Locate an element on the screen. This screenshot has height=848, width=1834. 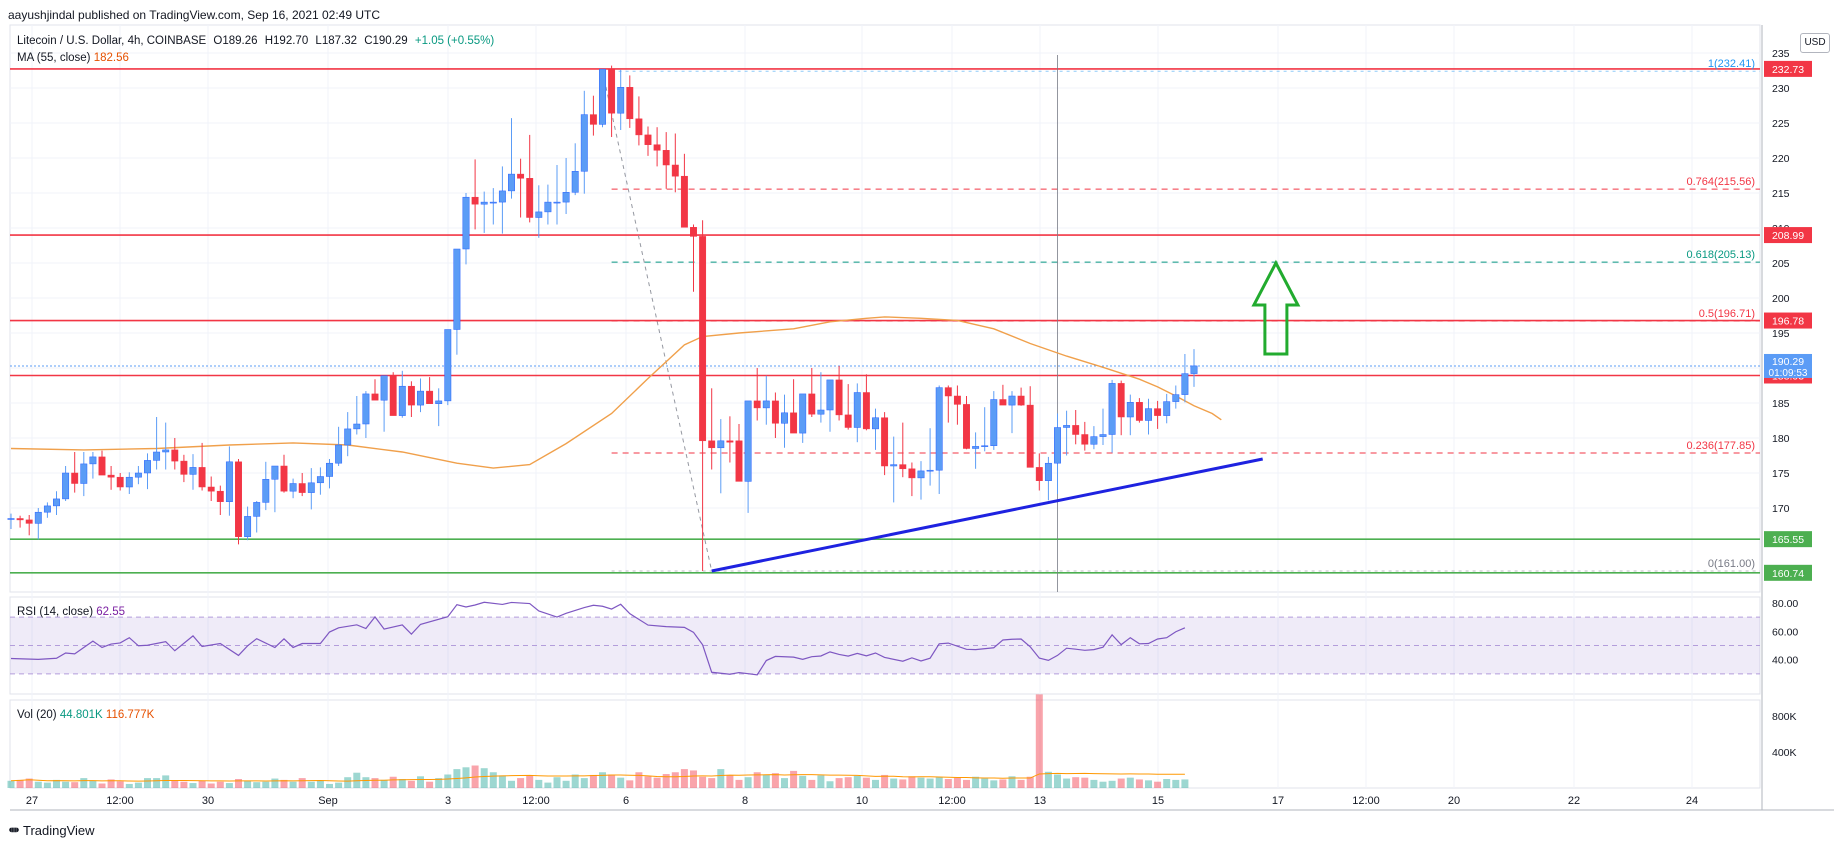
open-value: O189.26 is located at coordinates (235, 41).